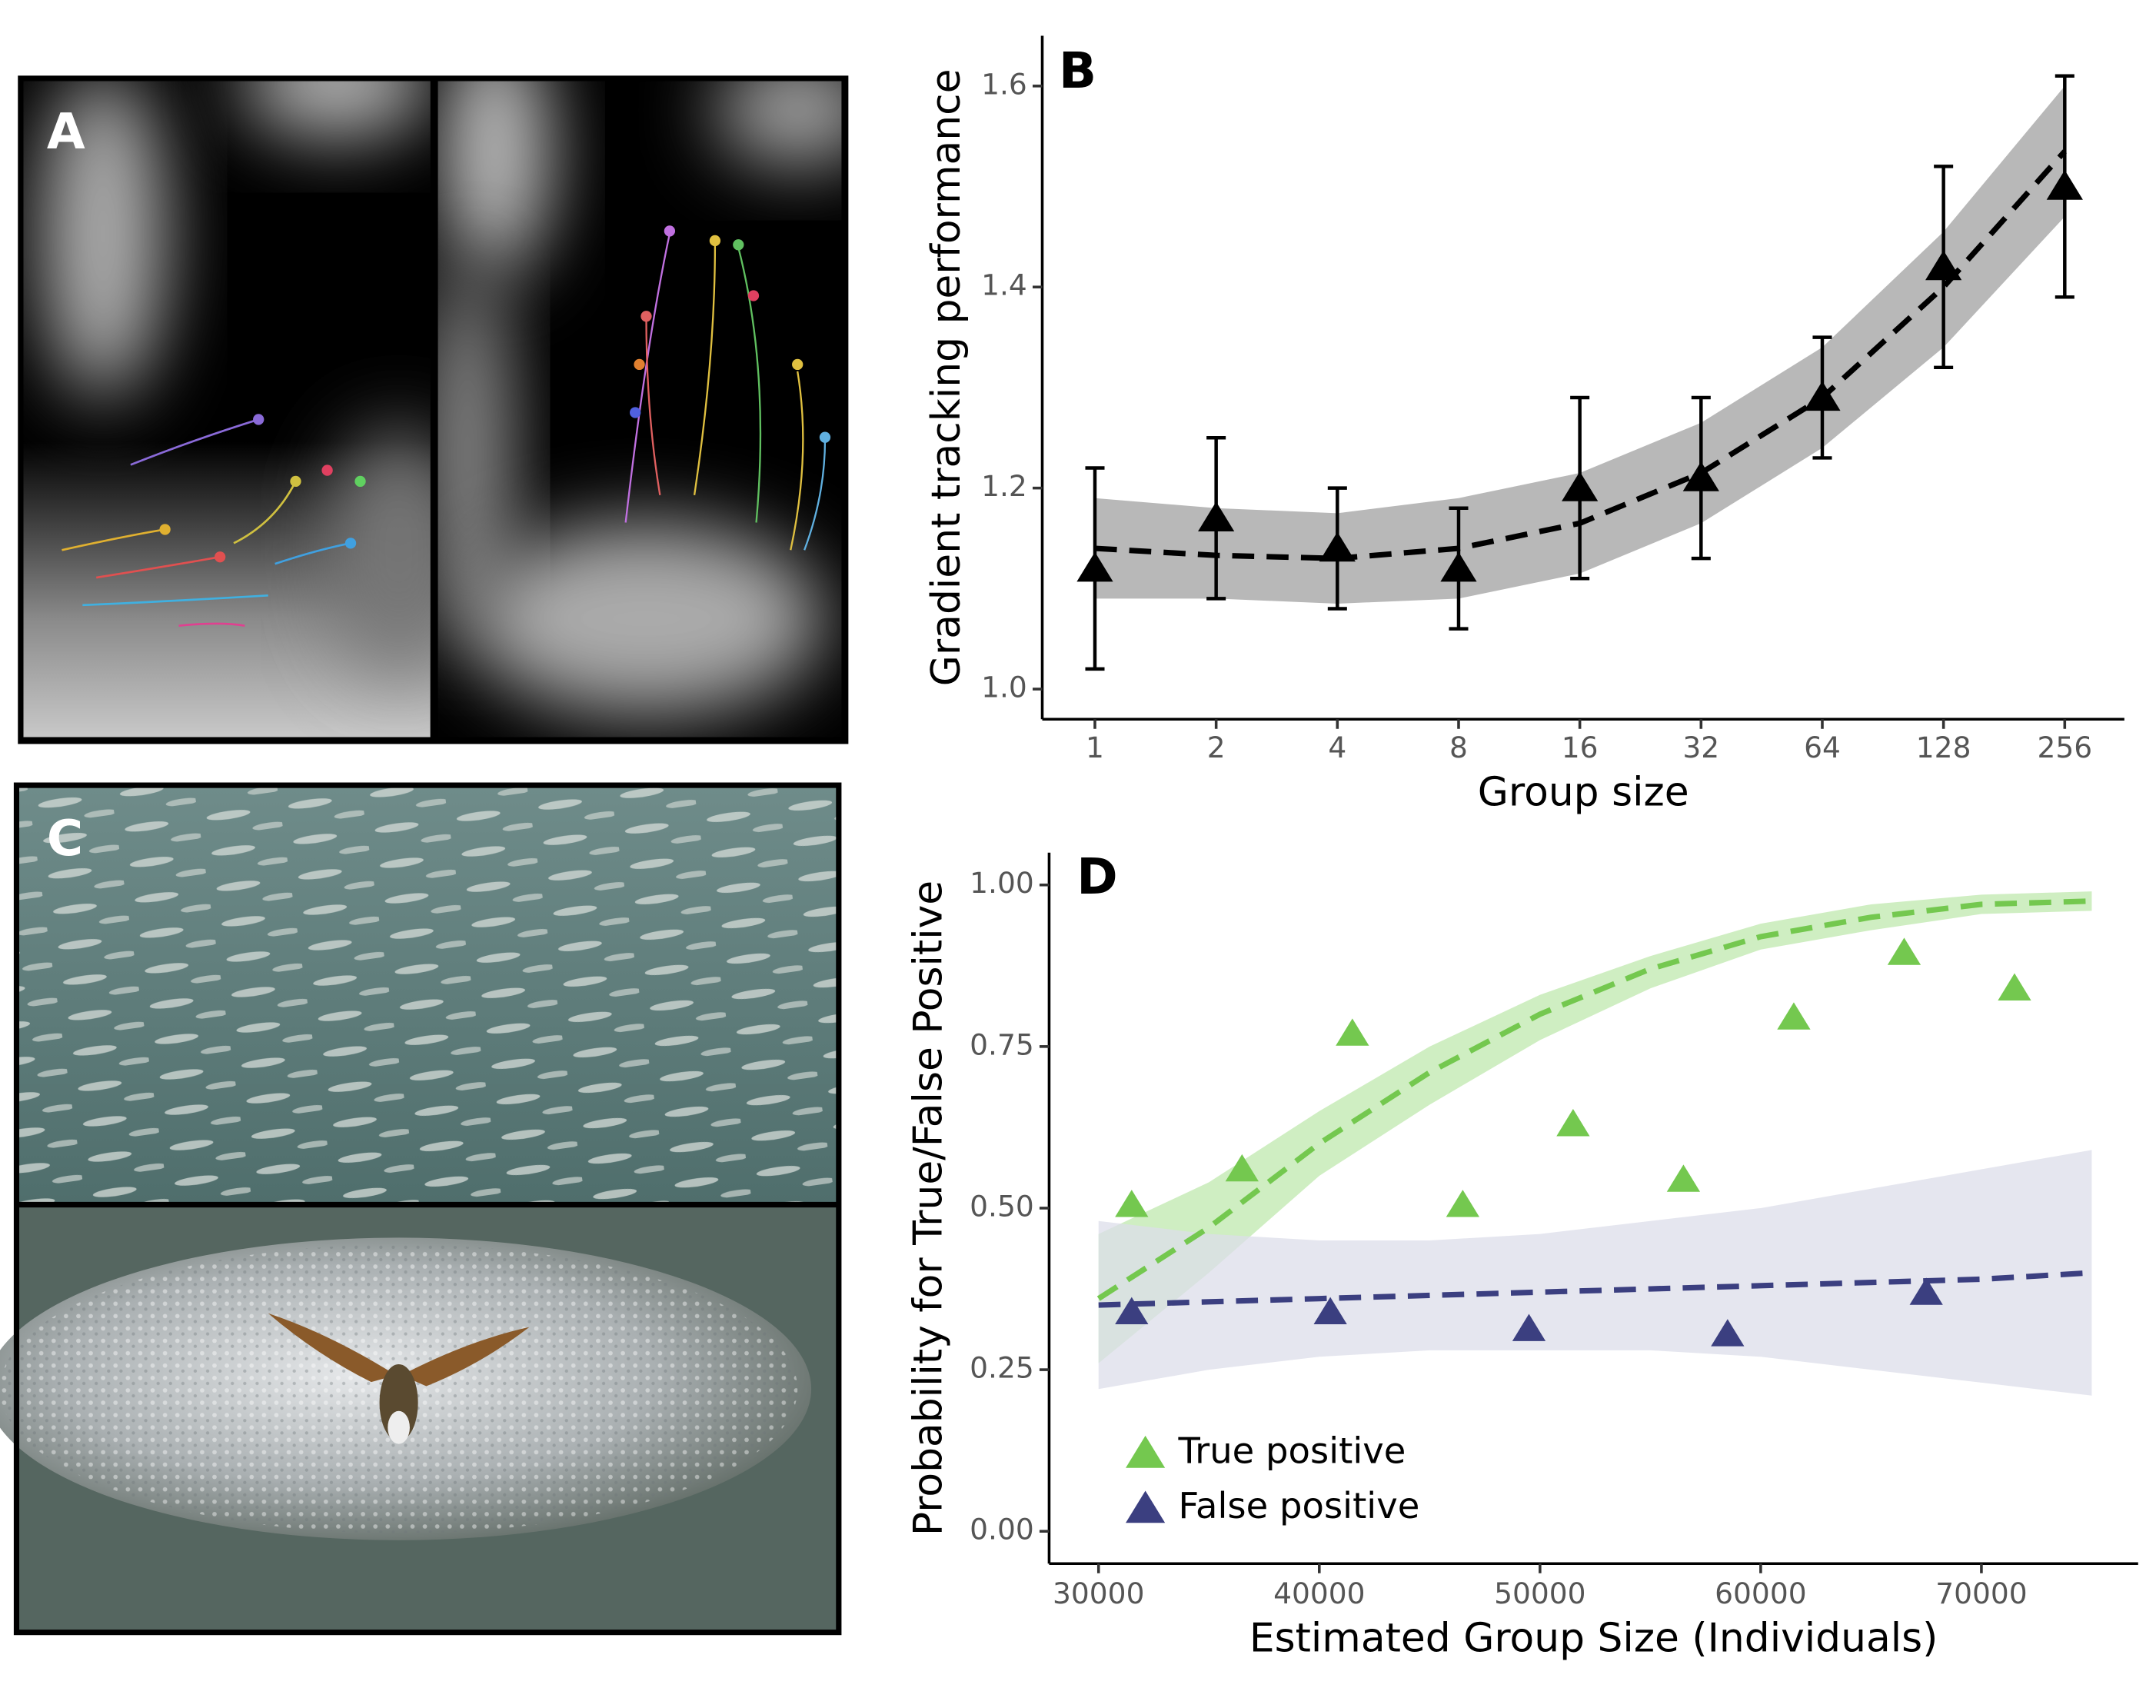 This screenshot has height=1708, width=2156. What do you see at coordinates (1981, 1593) in the screenshot?
I see `x-tick-label: 70000` at bounding box center [1981, 1593].